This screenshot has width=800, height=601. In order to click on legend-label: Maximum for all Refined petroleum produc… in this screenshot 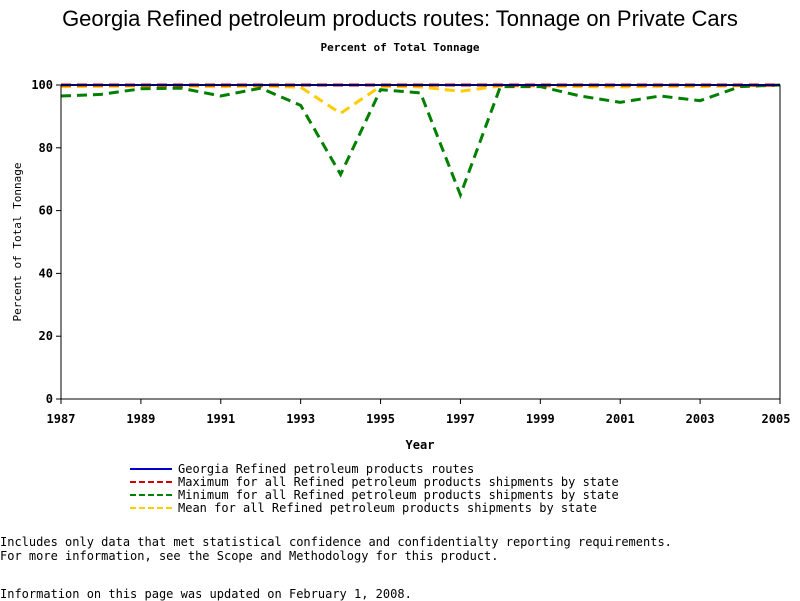, I will do `click(398, 481)`.